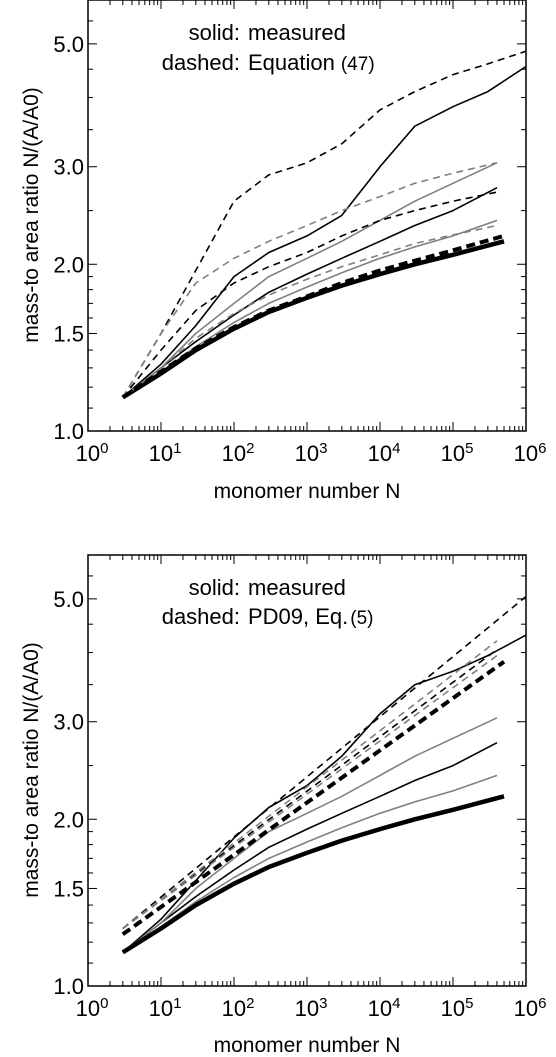  What do you see at coordinates (311, 62) in the screenshot?
I see `legend-line-2-text: Equation (47)` at bounding box center [311, 62].